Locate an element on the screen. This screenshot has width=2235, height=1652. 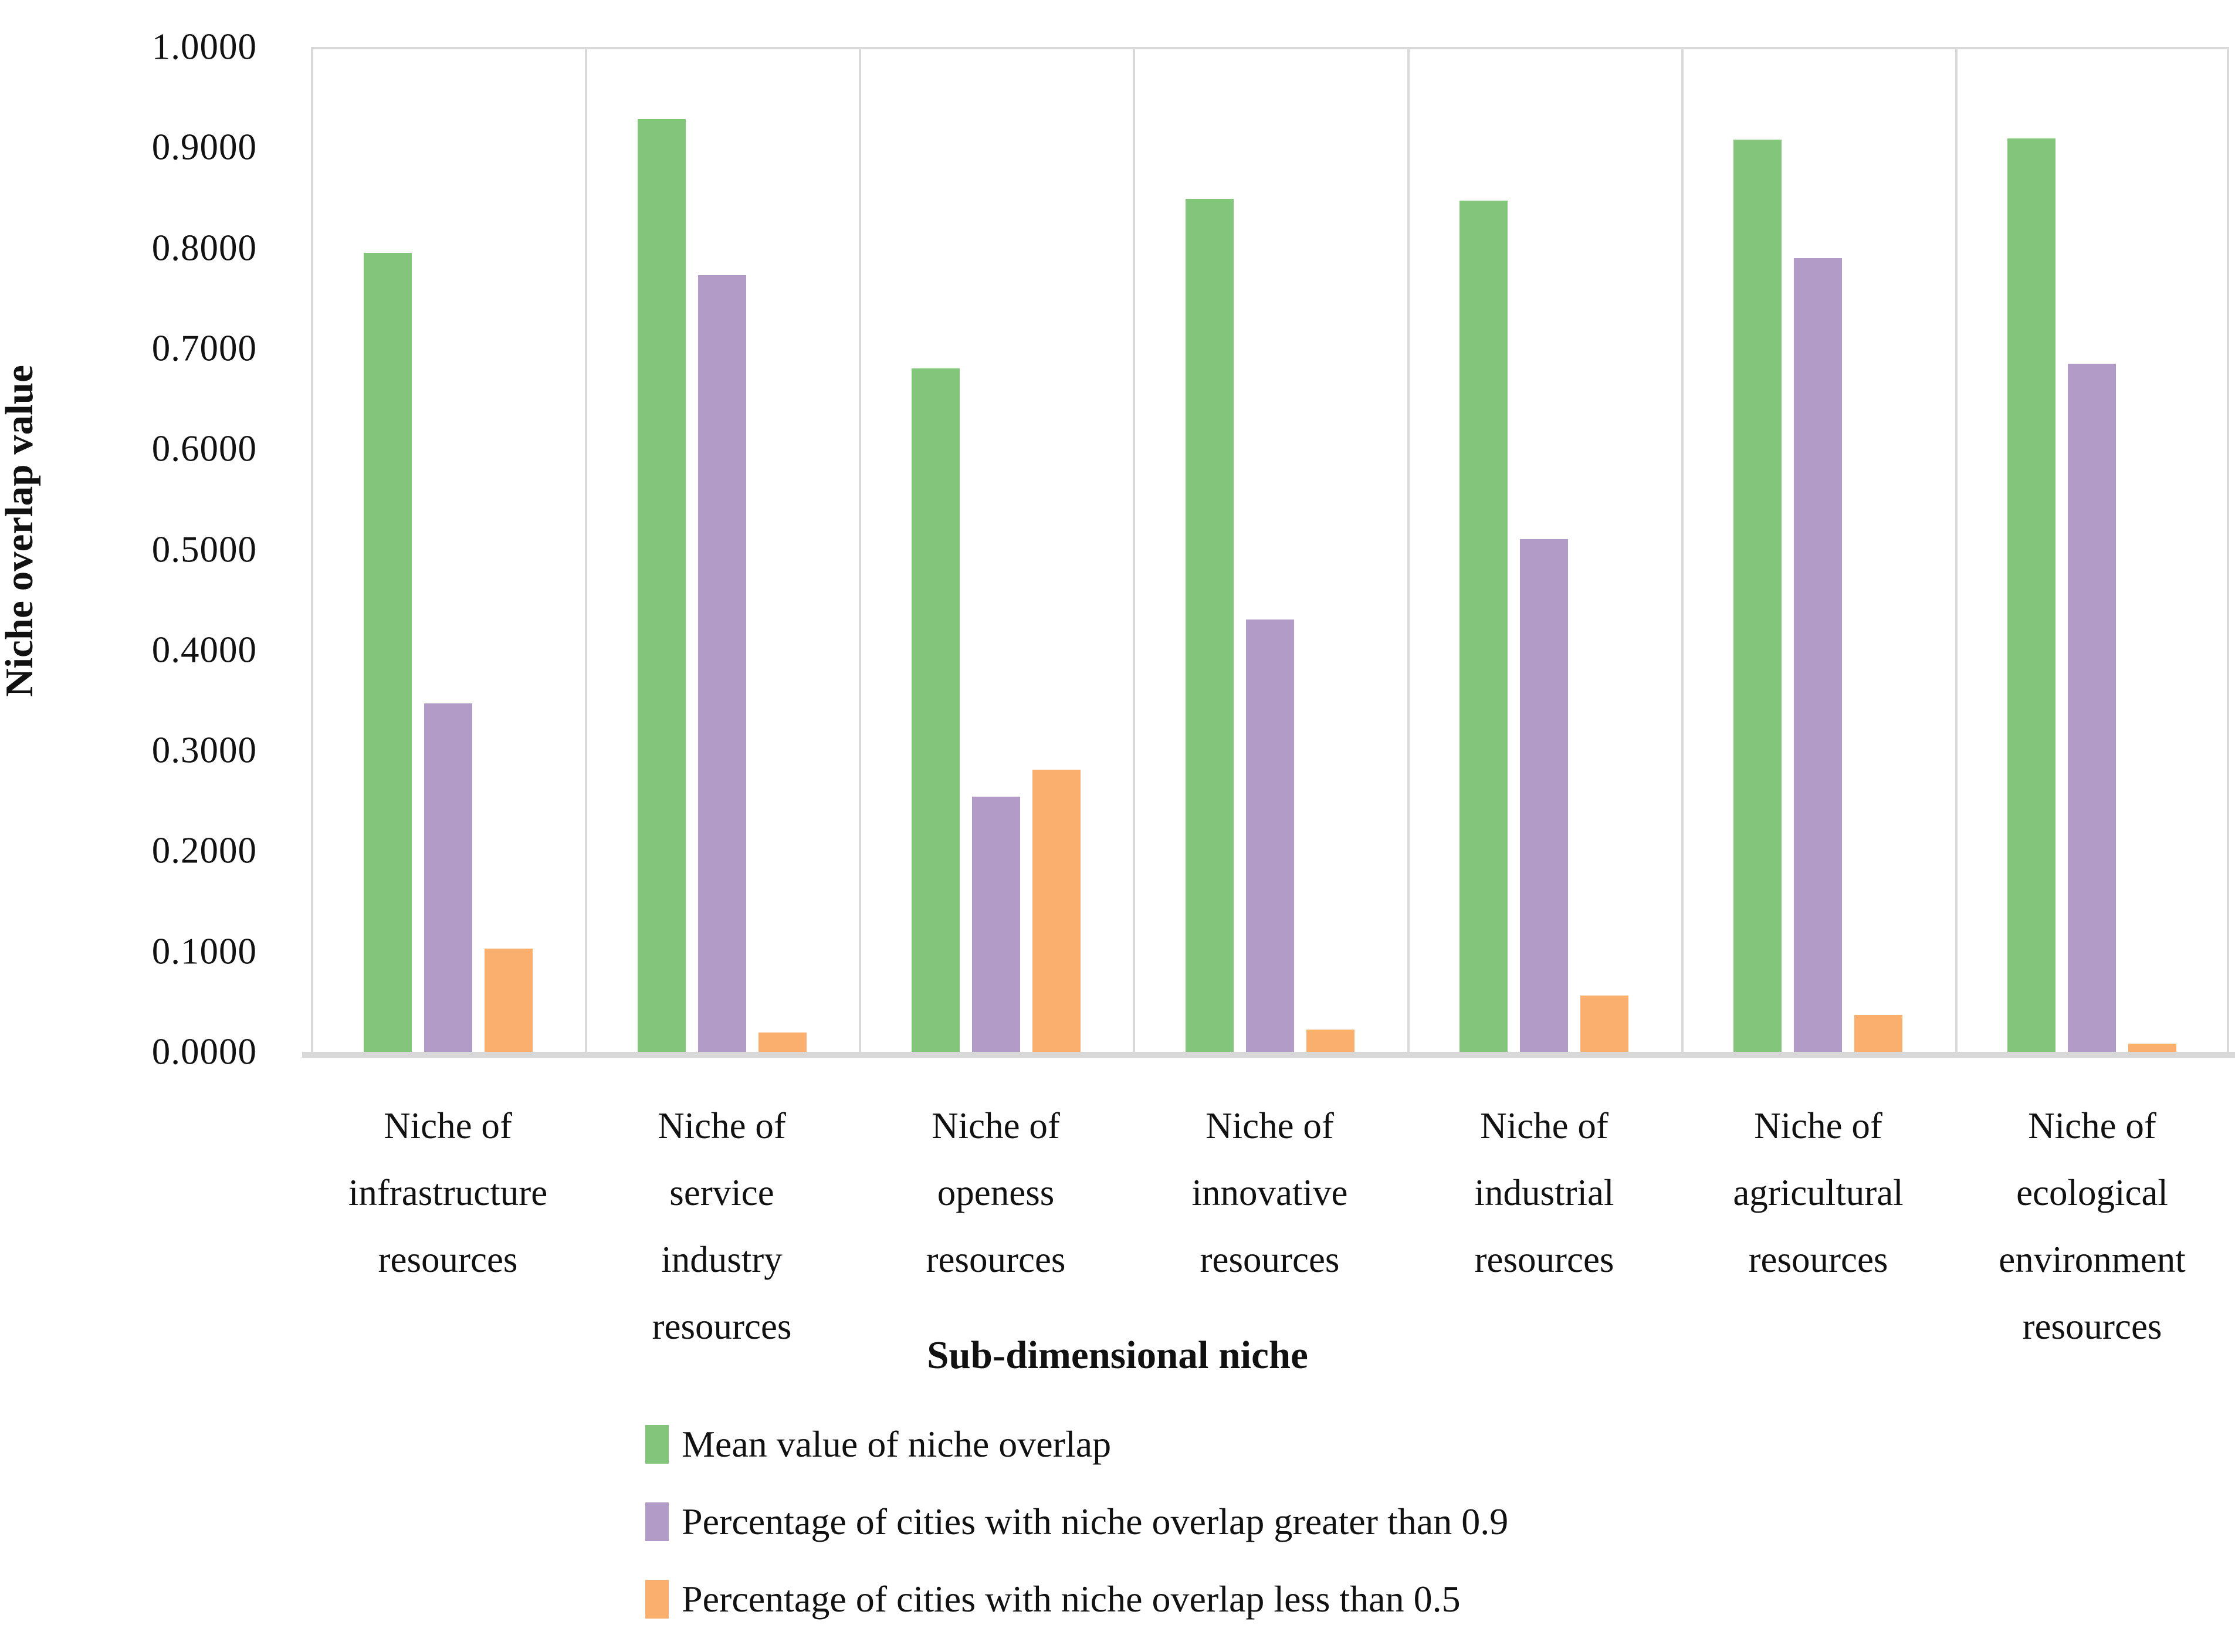
category-label: Niche of infrastructure resources is located at coordinates (448, 1192).